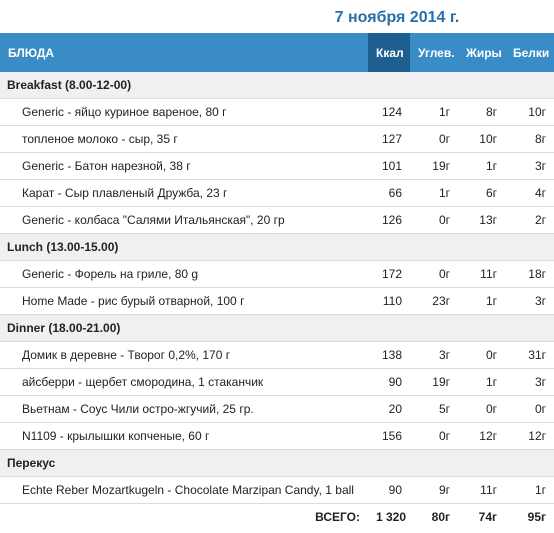  What do you see at coordinates (529, 193) in the screenshot?
I see `food-value: 4г` at bounding box center [529, 193].